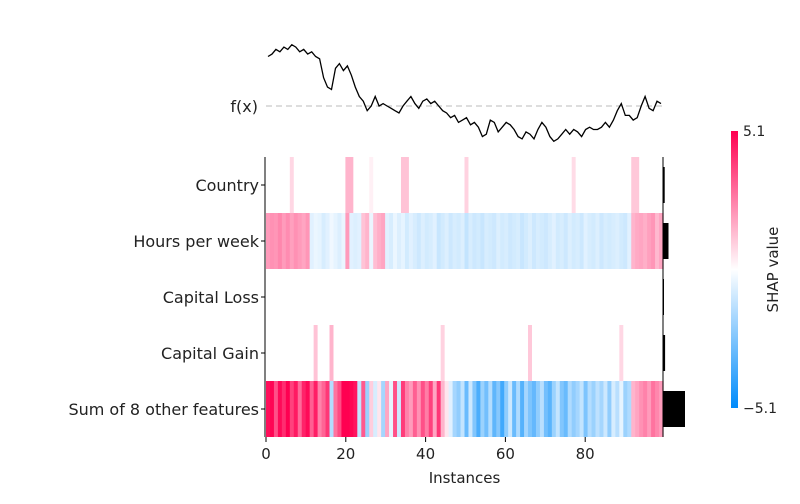 The height and width of the screenshot is (504, 800). What do you see at coordinates (674, 297) in the screenshot?
I see `importance-bars` at bounding box center [674, 297].